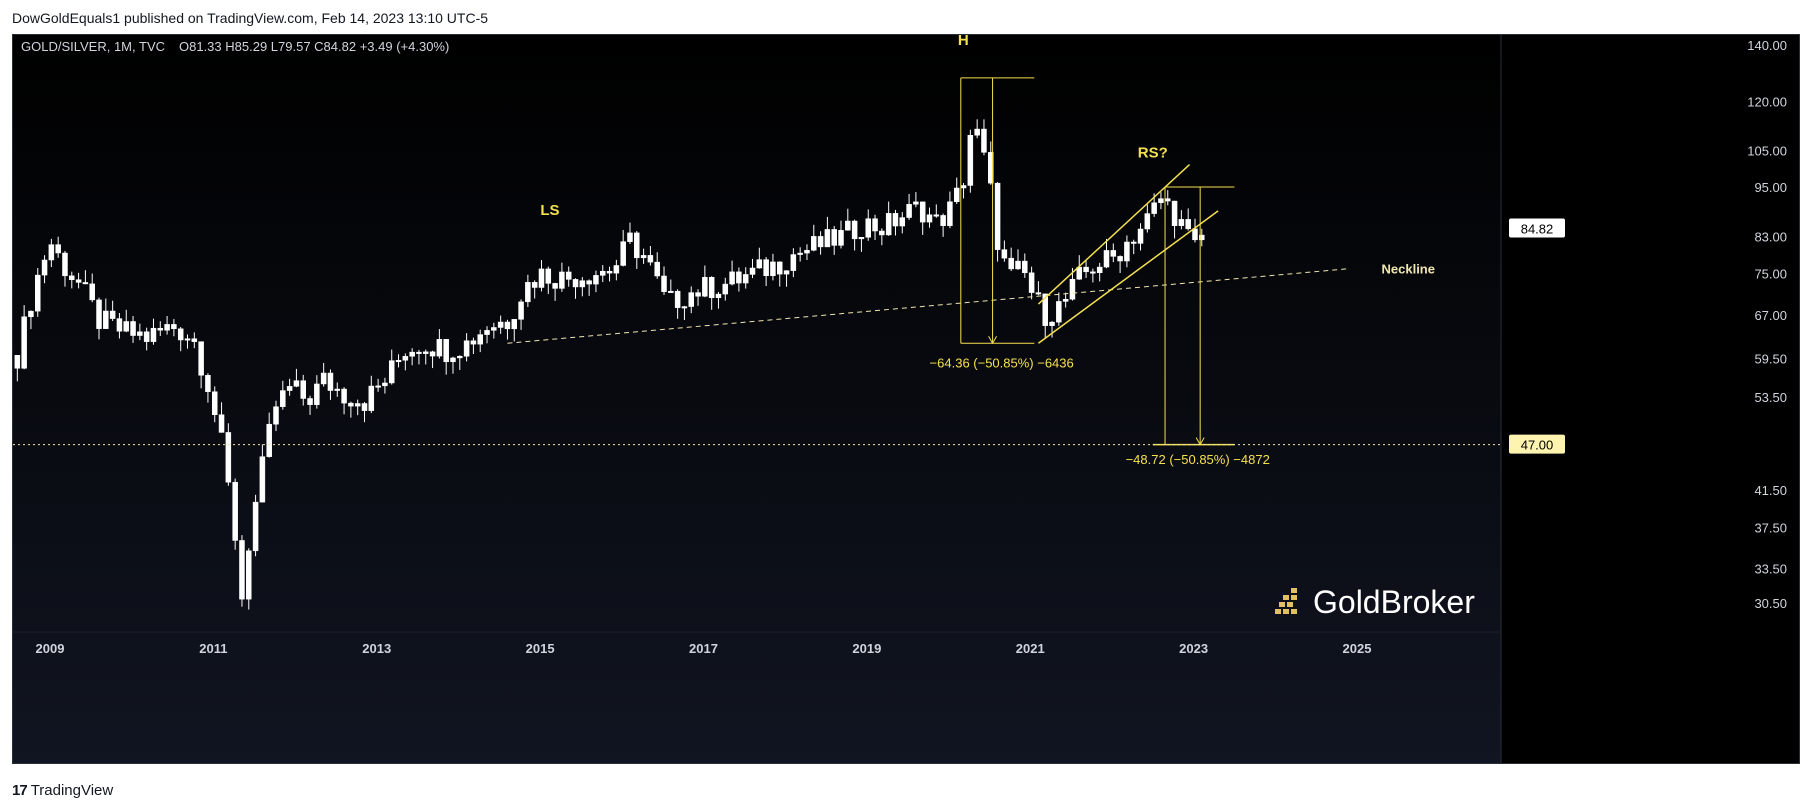 The height and width of the screenshot is (810, 1813). Describe the element at coordinates (1002, 363) in the screenshot. I see `measure-1-label: −64.36 (−50.85%) −6436` at that location.